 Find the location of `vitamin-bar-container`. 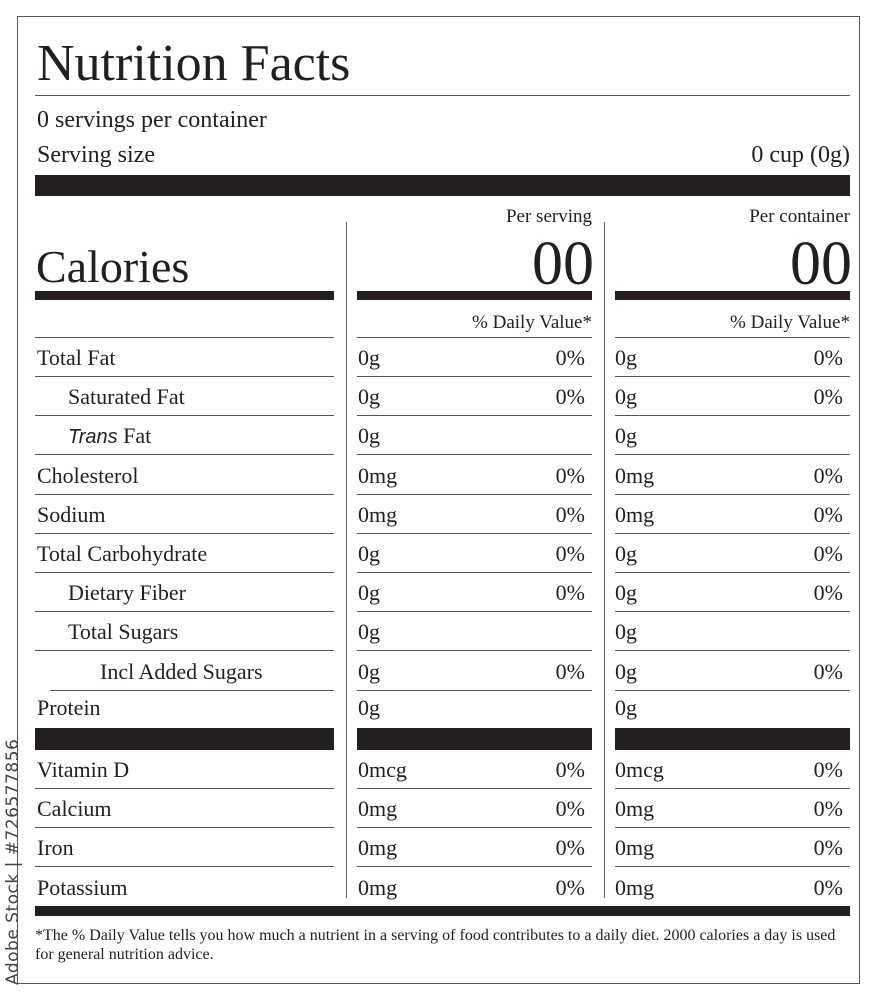

vitamin-bar-container is located at coordinates (732, 739).